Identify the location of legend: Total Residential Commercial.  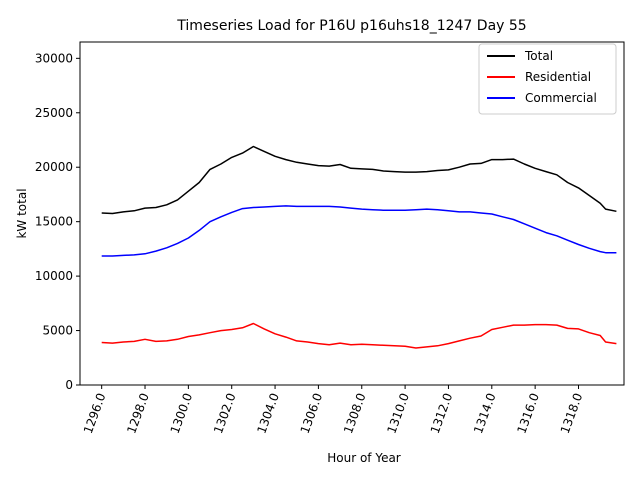
(547, 79).